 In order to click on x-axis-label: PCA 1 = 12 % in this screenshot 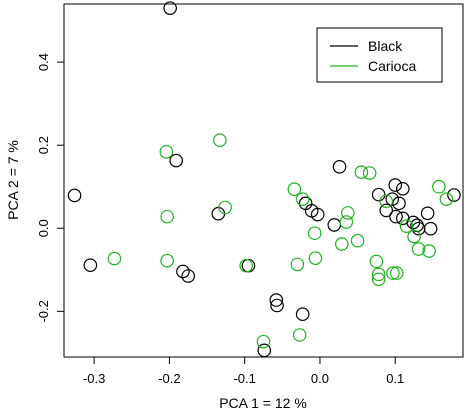, I will do `click(263, 403)`.